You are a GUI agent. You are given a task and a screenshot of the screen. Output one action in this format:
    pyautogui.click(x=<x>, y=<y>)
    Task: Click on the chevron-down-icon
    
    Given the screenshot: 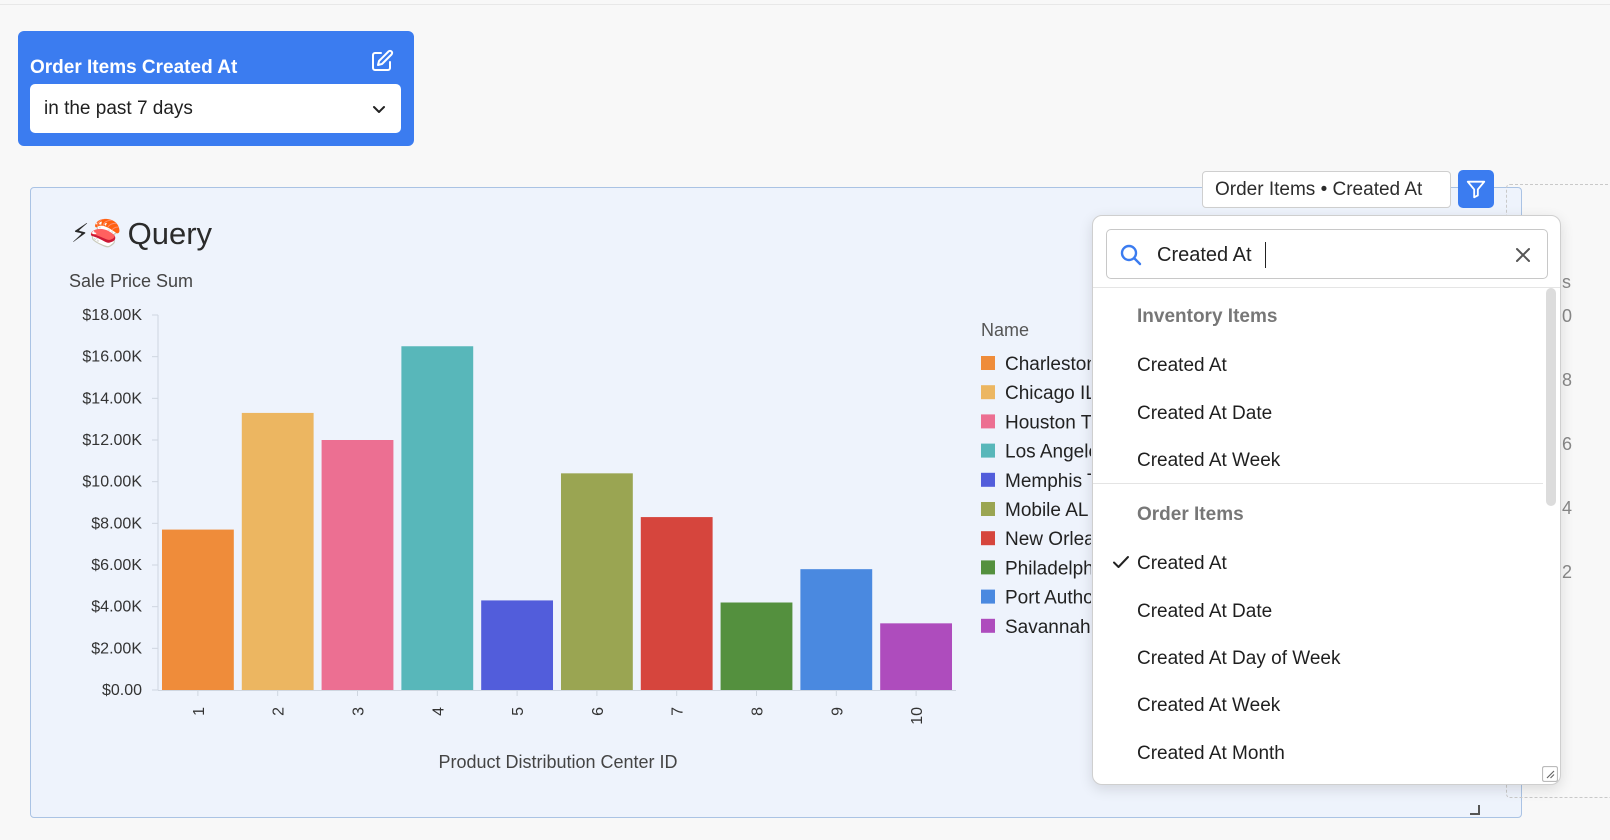 What is the action you would take?
    pyautogui.click(x=379, y=109)
    